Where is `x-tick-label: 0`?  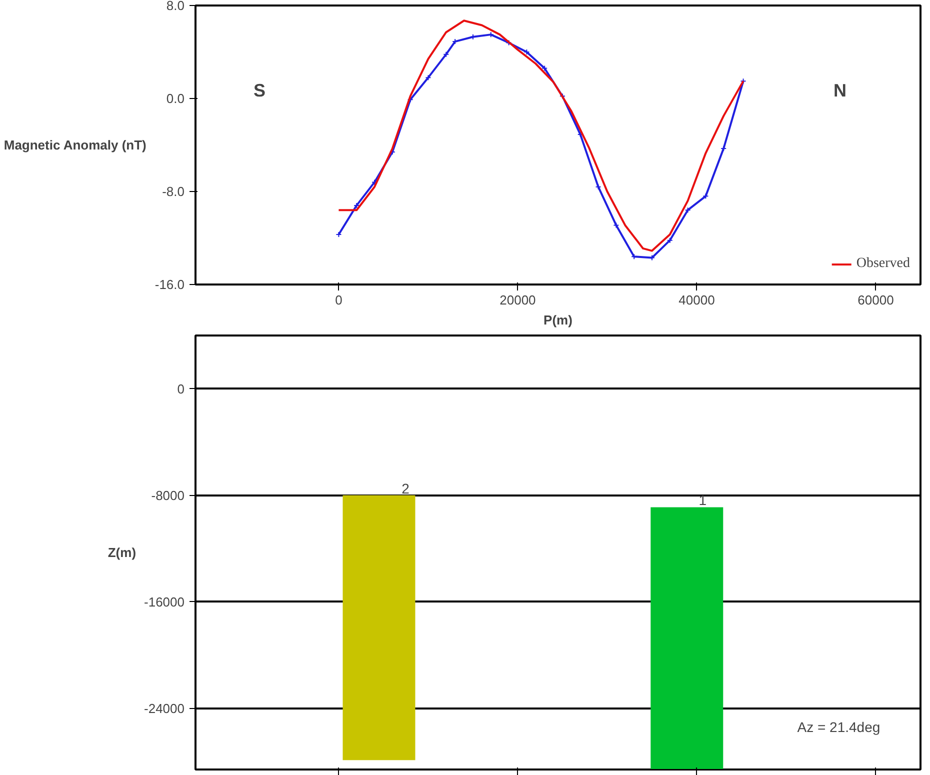 x-tick-label: 0 is located at coordinates (338, 300).